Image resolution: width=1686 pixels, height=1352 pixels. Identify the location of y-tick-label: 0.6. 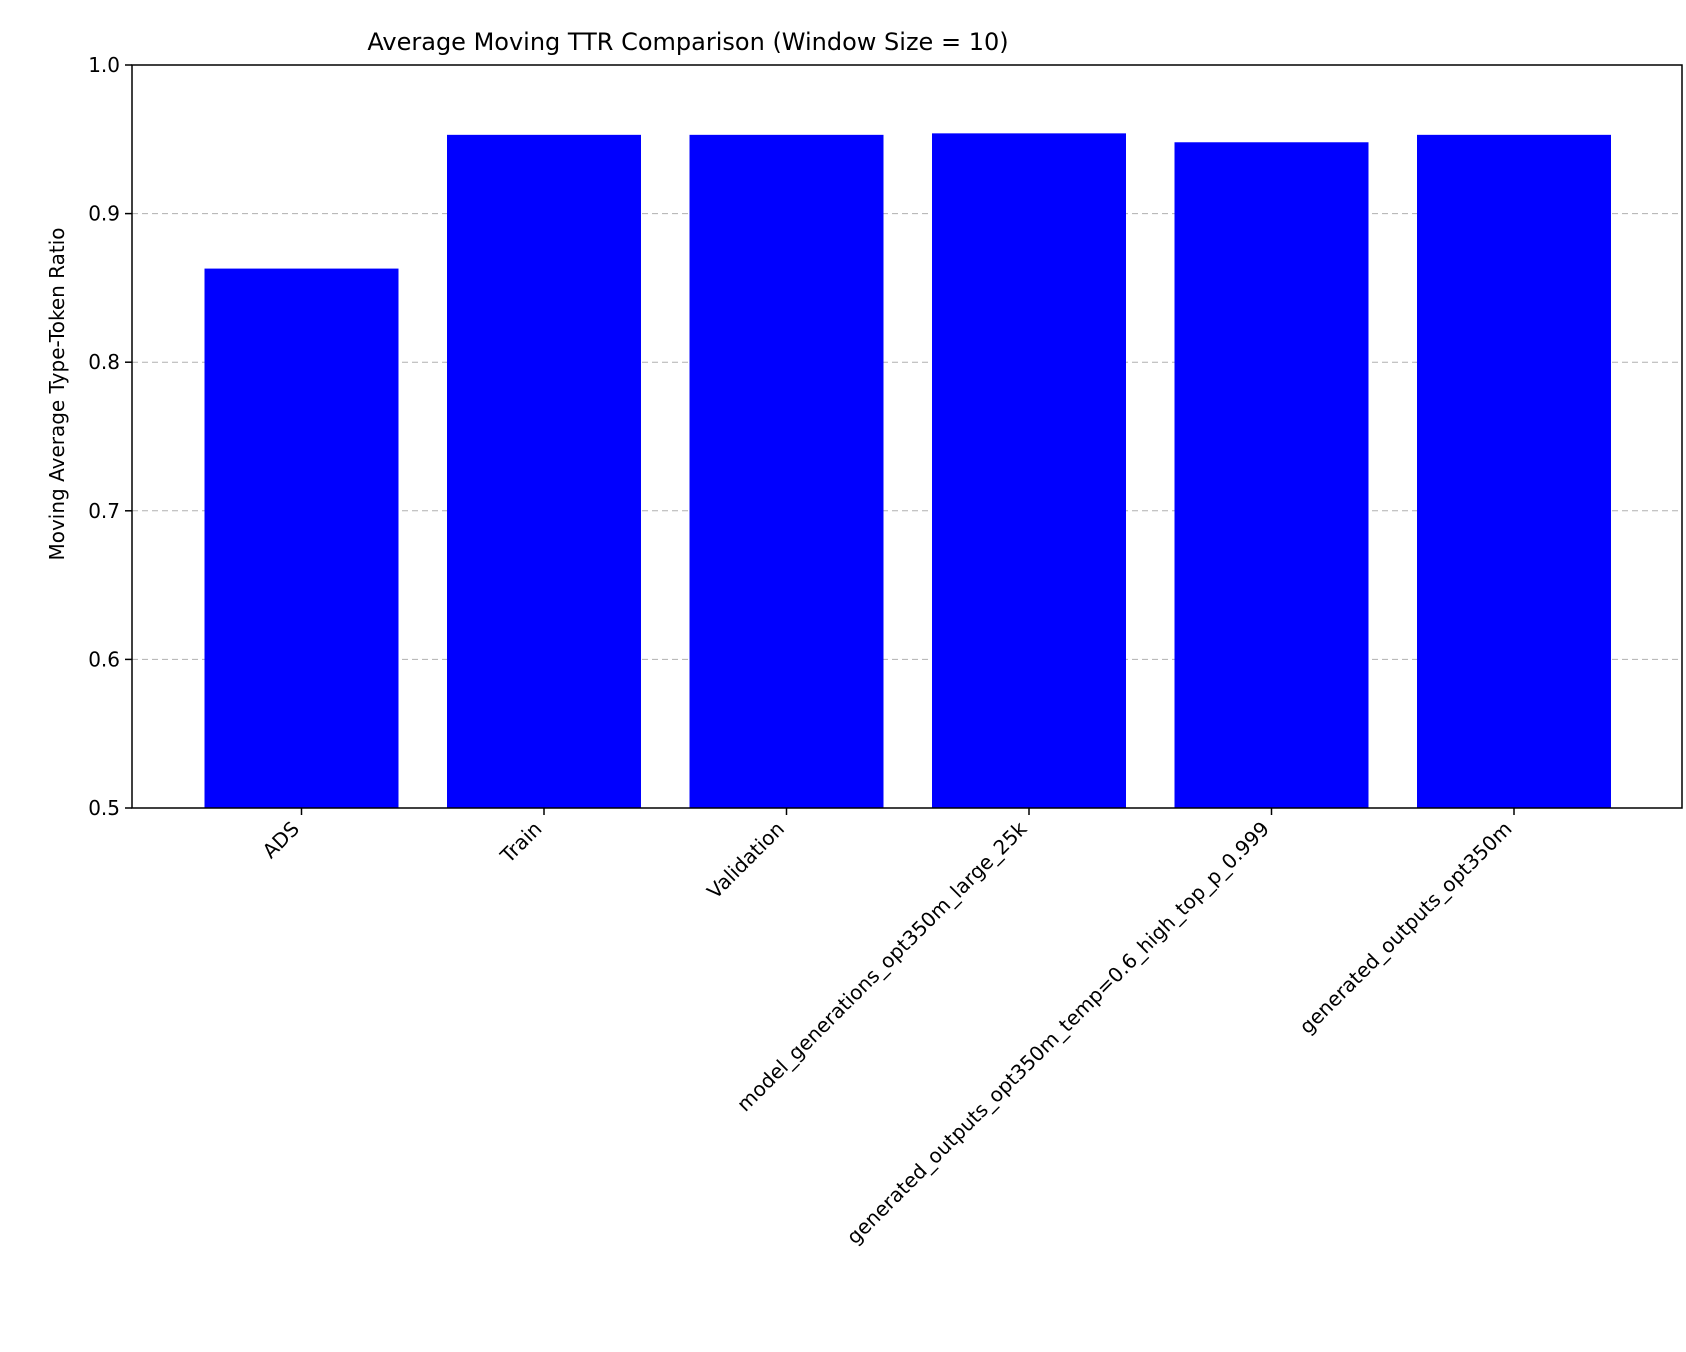
(104, 659).